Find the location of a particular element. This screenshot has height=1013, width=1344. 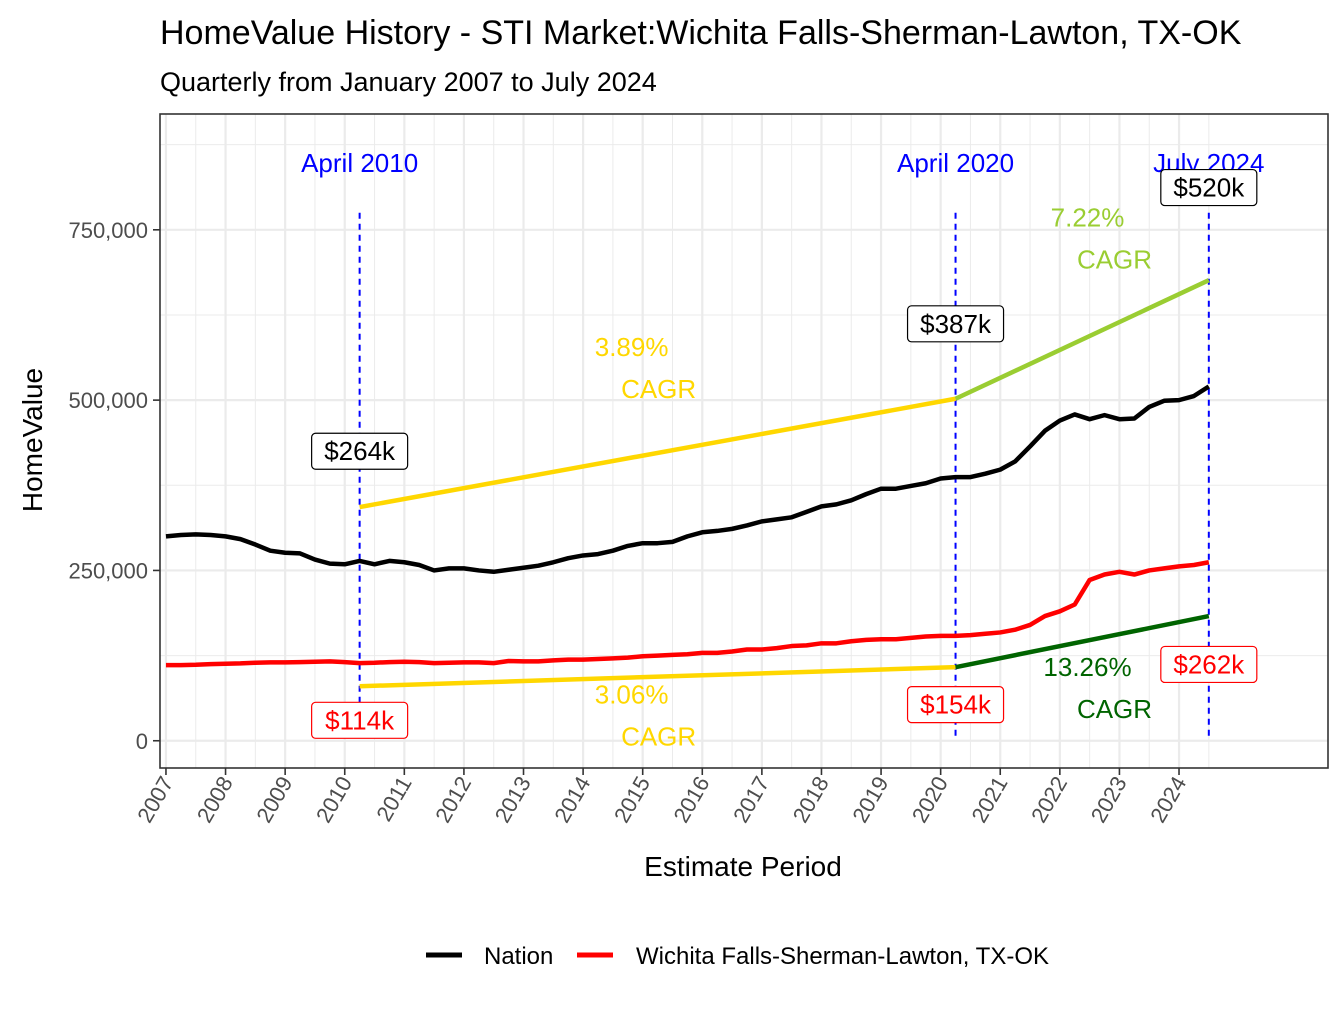

value-label-text: $264k is located at coordinates (360, 451).